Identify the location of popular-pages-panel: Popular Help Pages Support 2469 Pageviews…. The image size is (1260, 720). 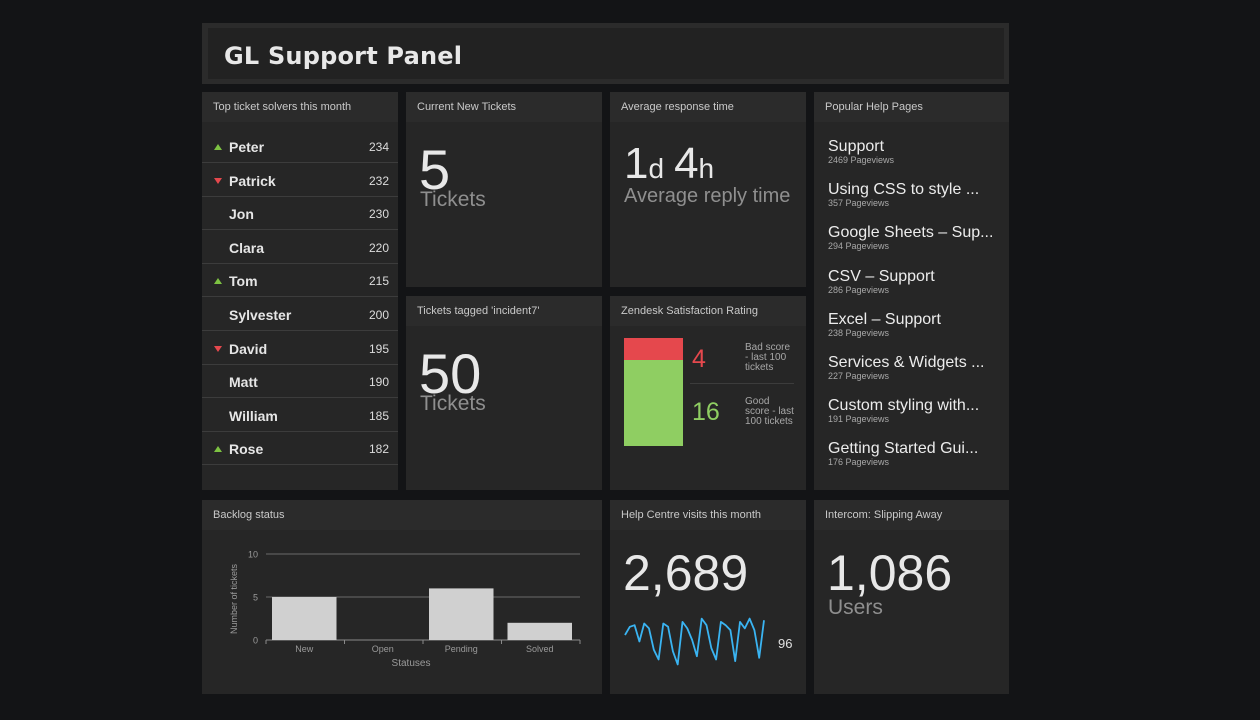
(911, 291).